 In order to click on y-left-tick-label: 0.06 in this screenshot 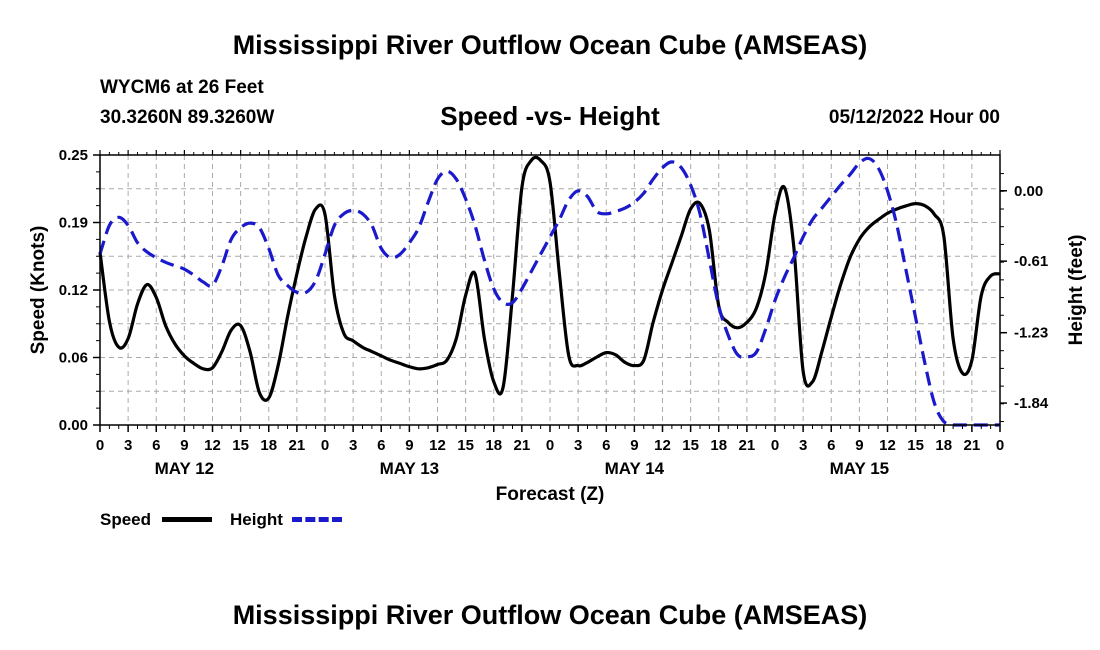, I will do `click(73, 358)`.